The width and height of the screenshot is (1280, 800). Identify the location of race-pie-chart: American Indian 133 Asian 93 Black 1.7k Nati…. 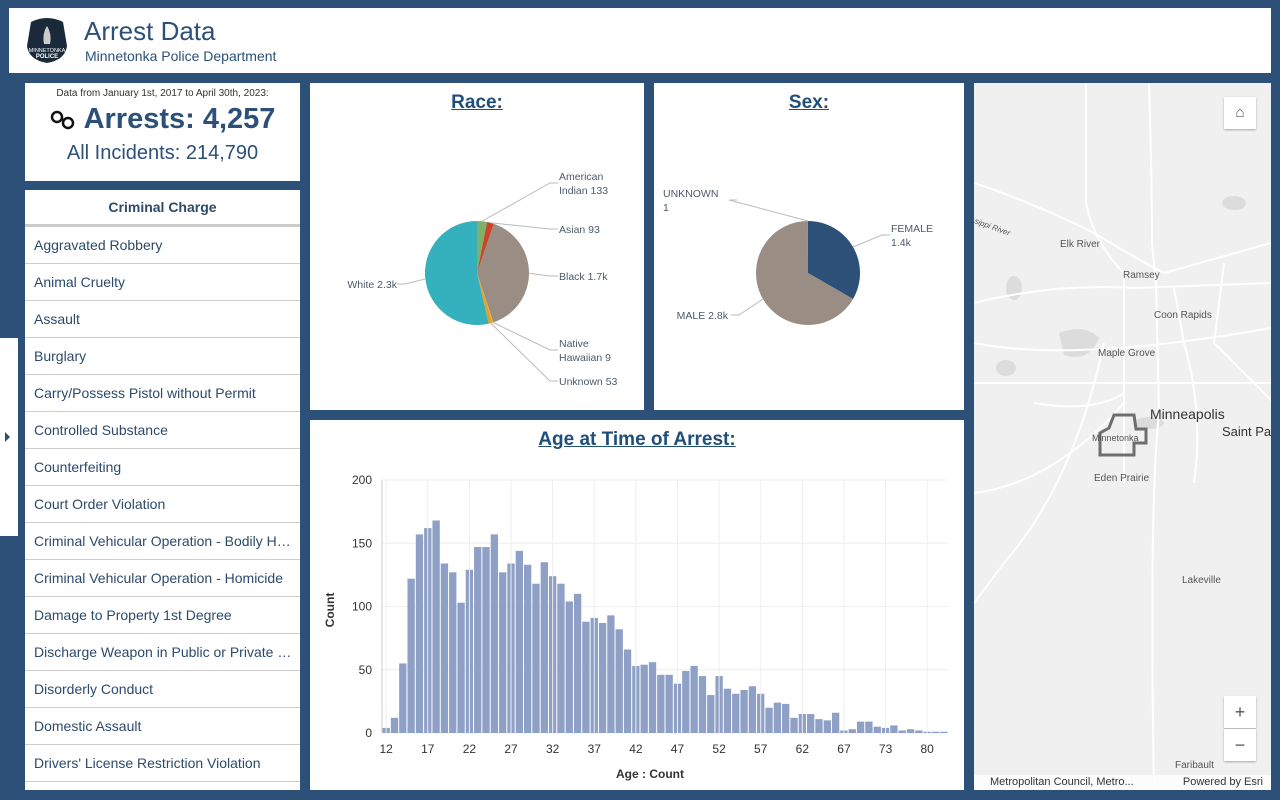
(482, 279).